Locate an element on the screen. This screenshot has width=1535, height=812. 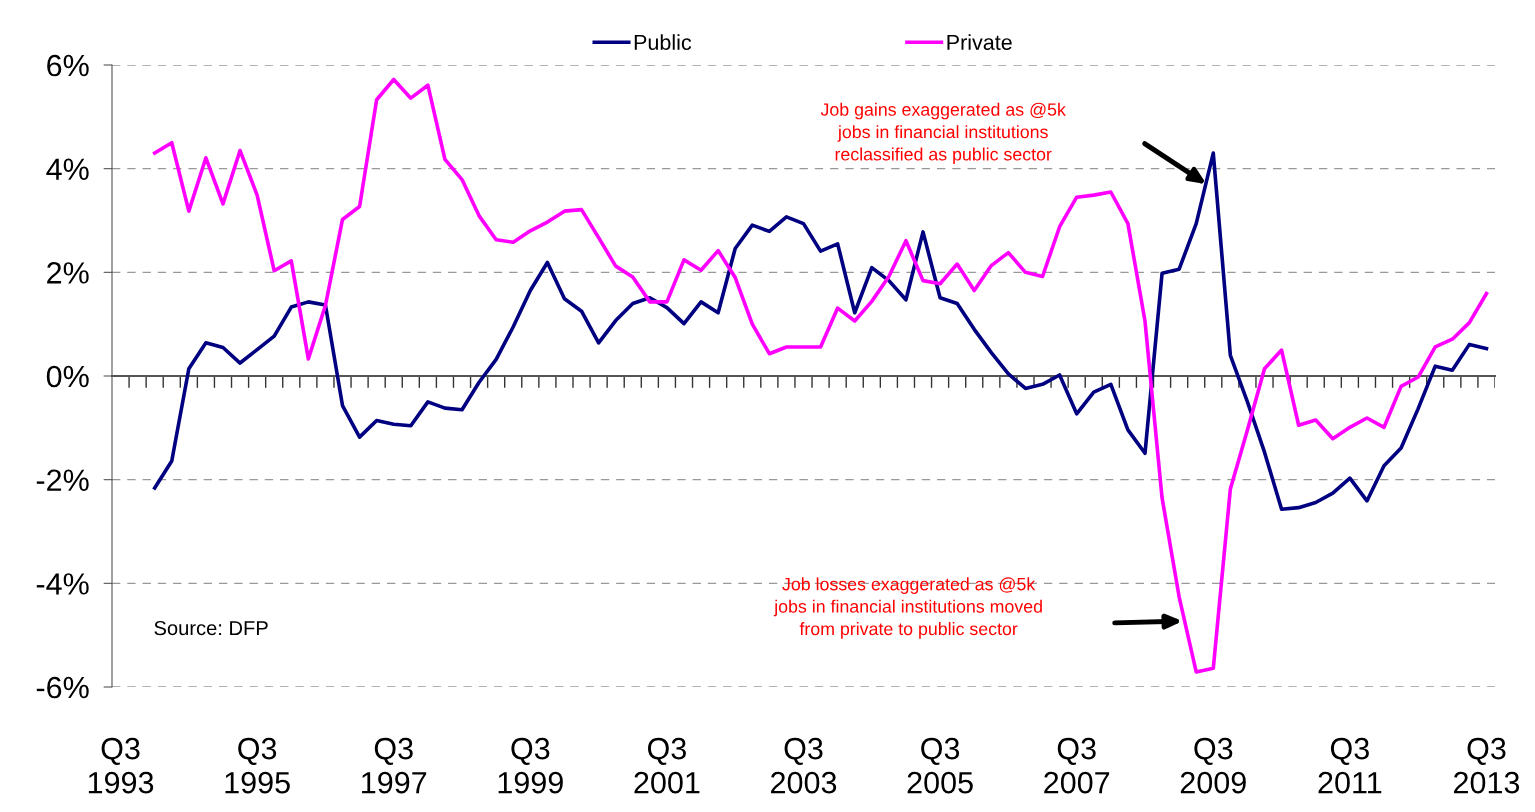
annotation: Source: DFP is located at coordinates (211, 628).